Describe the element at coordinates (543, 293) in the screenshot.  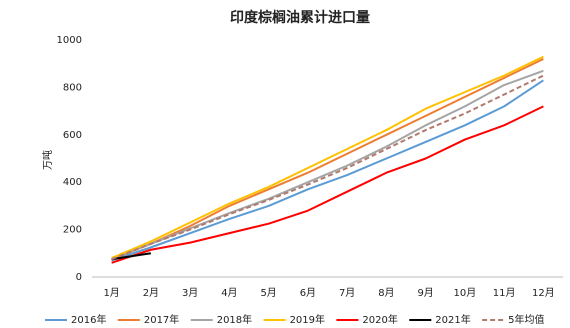
I see `x-tick-label: 12月` at that location.